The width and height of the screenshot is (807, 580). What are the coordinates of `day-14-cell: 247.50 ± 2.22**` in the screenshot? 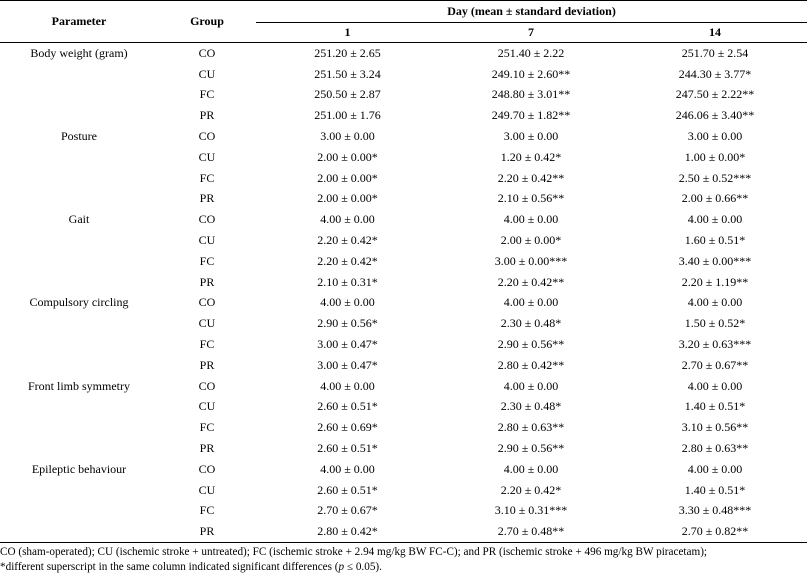 It's located at (715, 94).